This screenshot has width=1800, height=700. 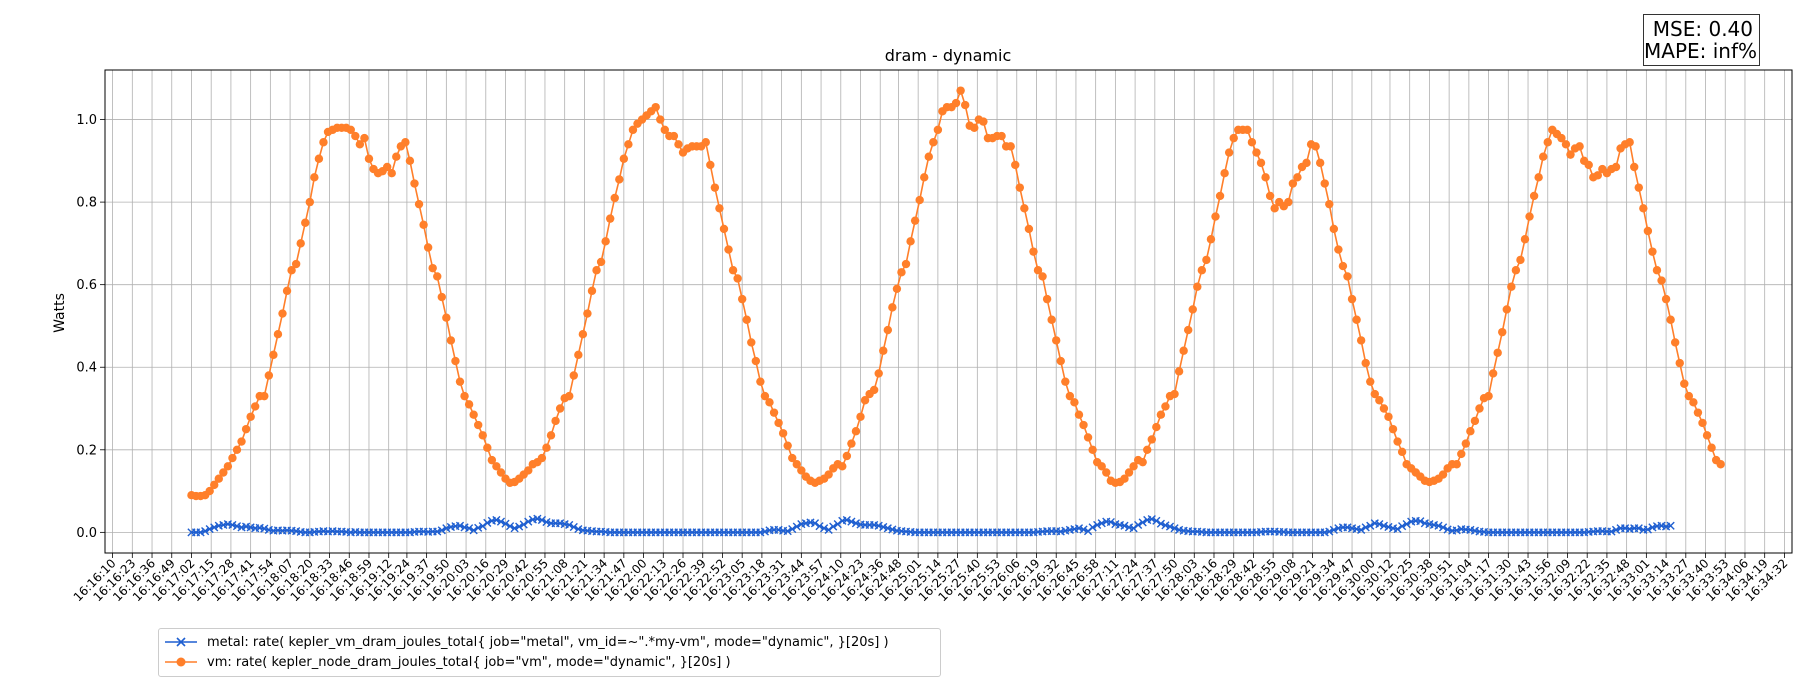 I want to click on y-tick-label: 1.0, so click(x=86, y=120).